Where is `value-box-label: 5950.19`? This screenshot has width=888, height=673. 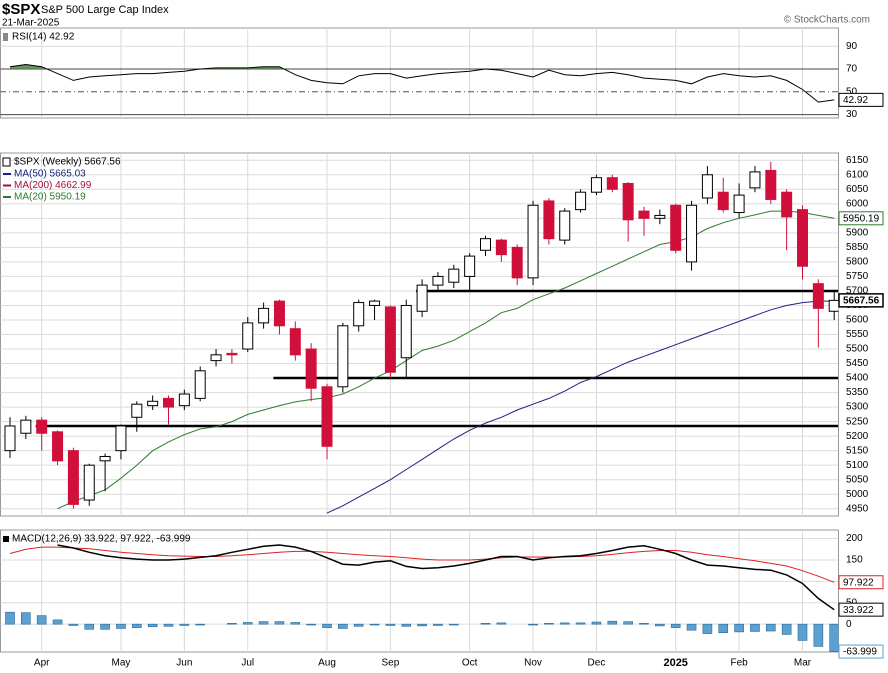
value-box-label: 5950.19 is located at coordinates (861, 218).